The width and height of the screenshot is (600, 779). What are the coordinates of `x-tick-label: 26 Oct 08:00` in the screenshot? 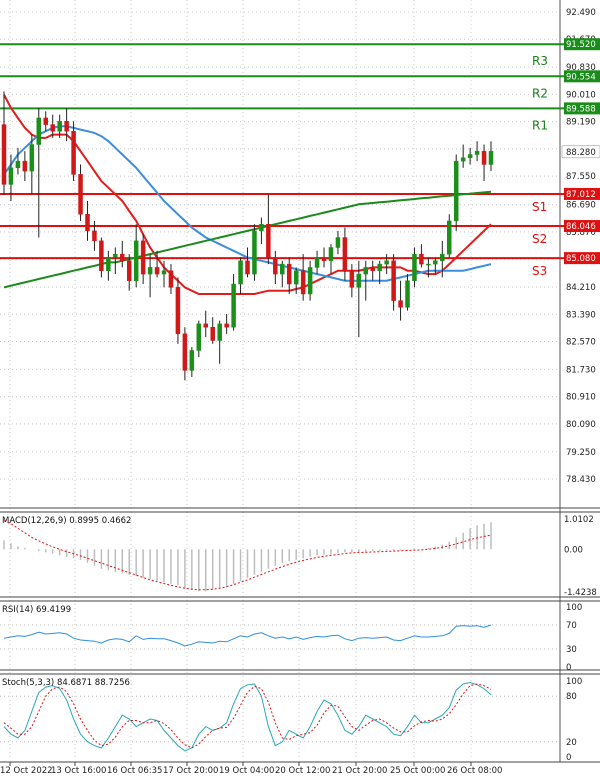 It's located at (474, 771).